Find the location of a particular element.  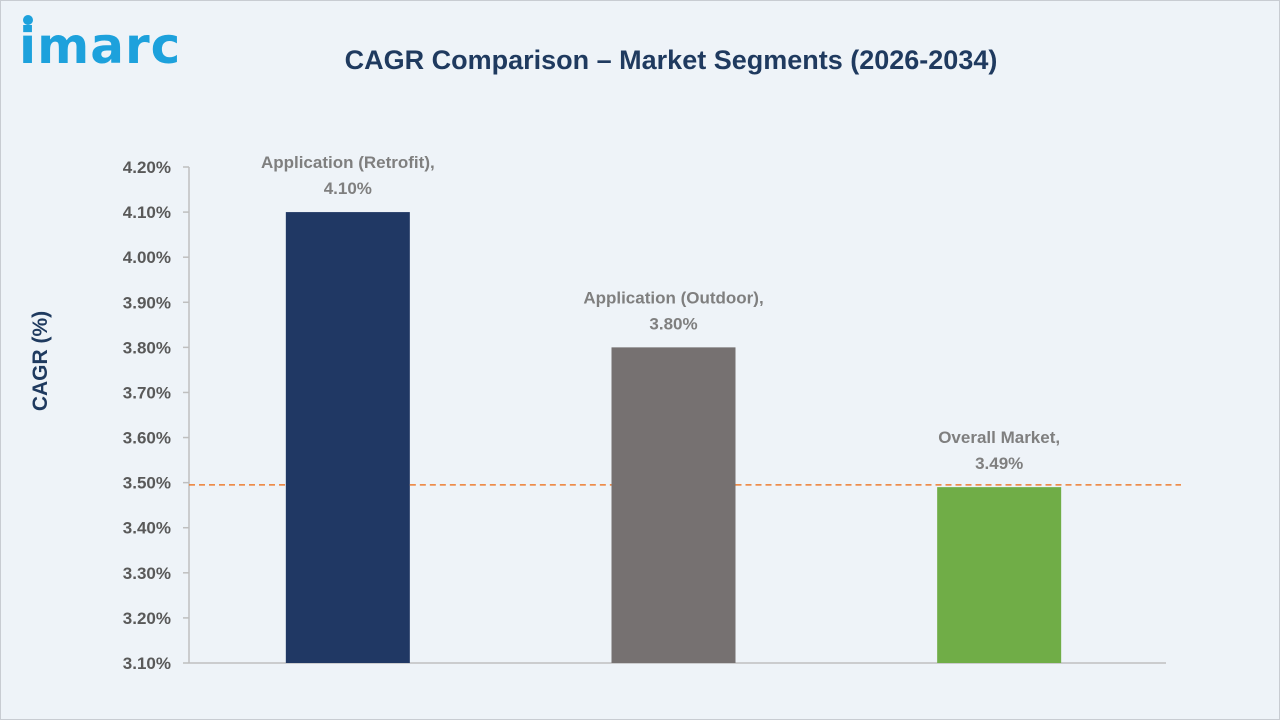

y-tick-label: 3.60% is located at coordinates (147, 438).